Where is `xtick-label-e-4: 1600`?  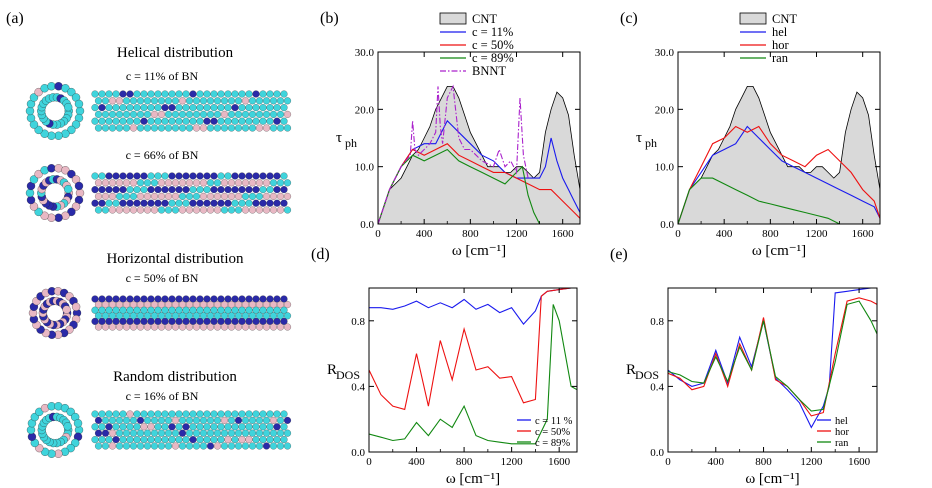 xtick-label-e-4: 1600 is located at coordinates (859, 462).